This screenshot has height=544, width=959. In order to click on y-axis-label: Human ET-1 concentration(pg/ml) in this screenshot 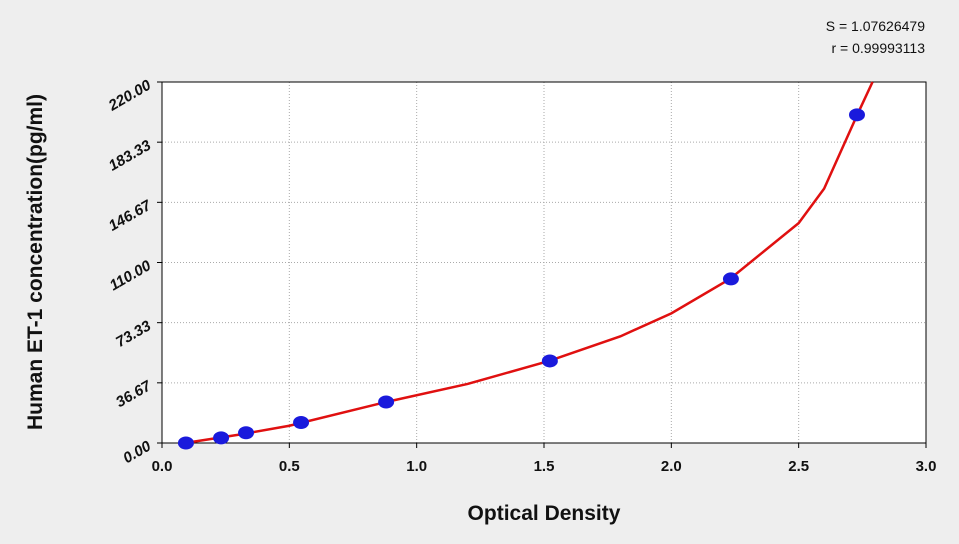, I will do `click(35, 262)`.